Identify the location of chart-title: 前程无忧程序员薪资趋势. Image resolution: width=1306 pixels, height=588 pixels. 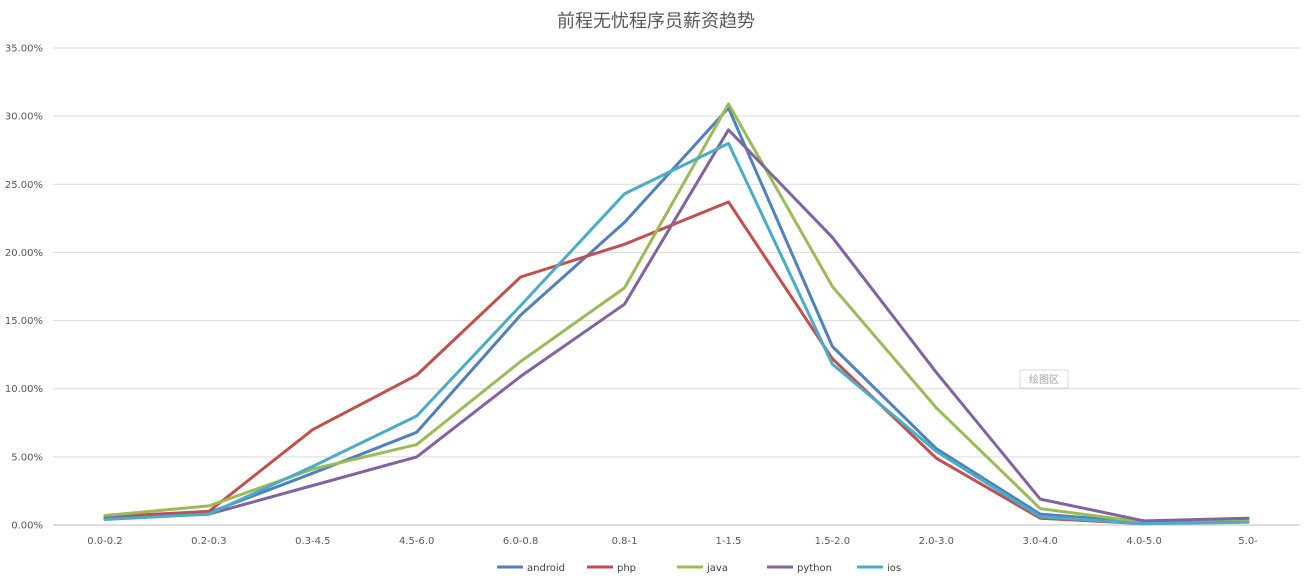
(656, 21).